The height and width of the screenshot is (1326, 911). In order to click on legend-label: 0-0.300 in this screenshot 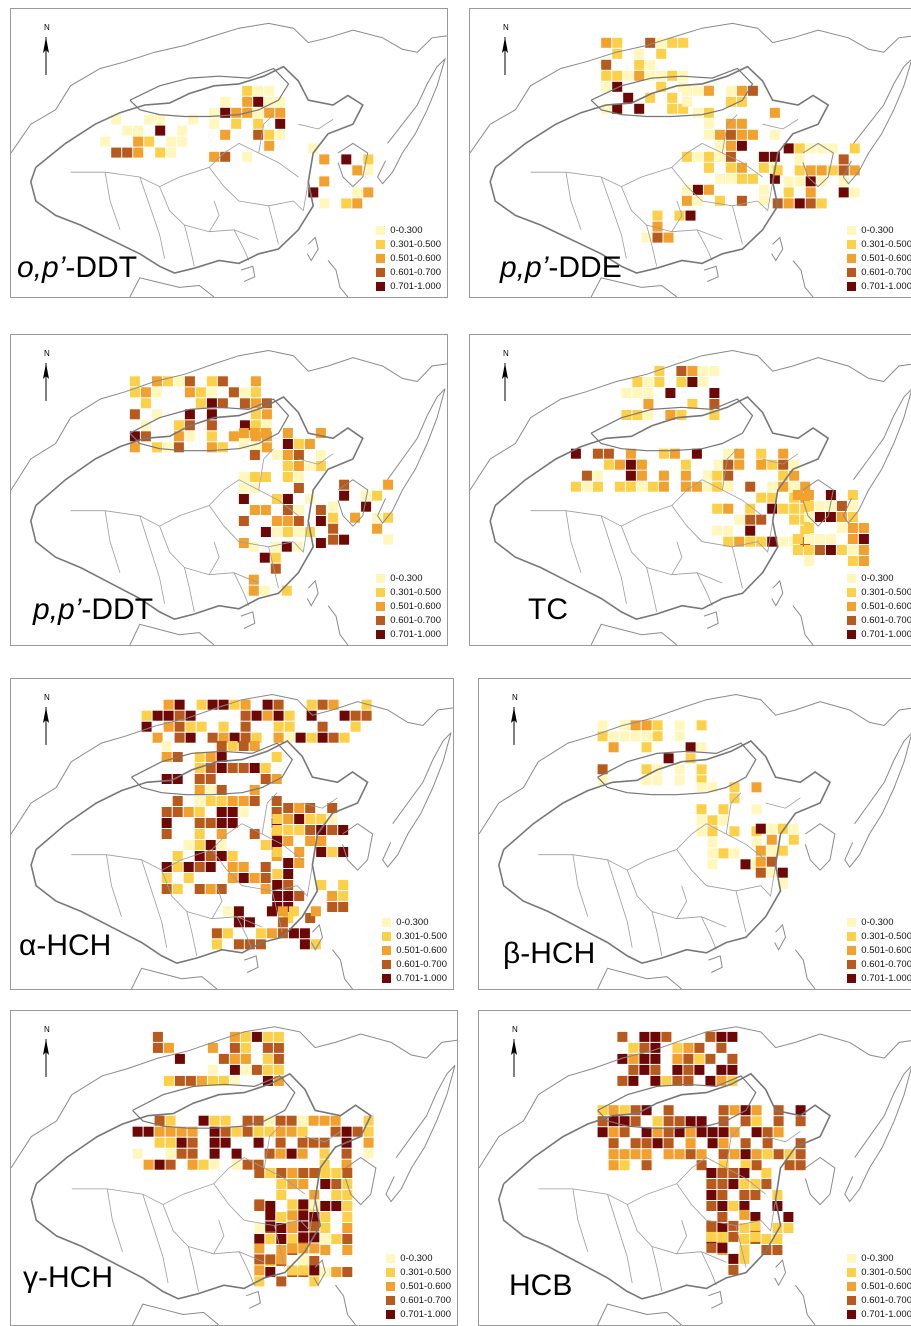, I will do `click(877, 1258)`.